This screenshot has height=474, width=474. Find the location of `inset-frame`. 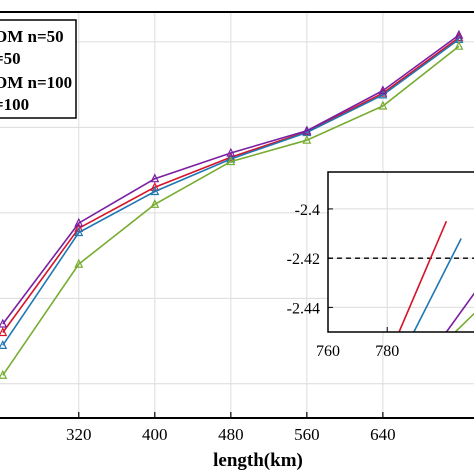

inset-frame is located at coordinates (400, 252).